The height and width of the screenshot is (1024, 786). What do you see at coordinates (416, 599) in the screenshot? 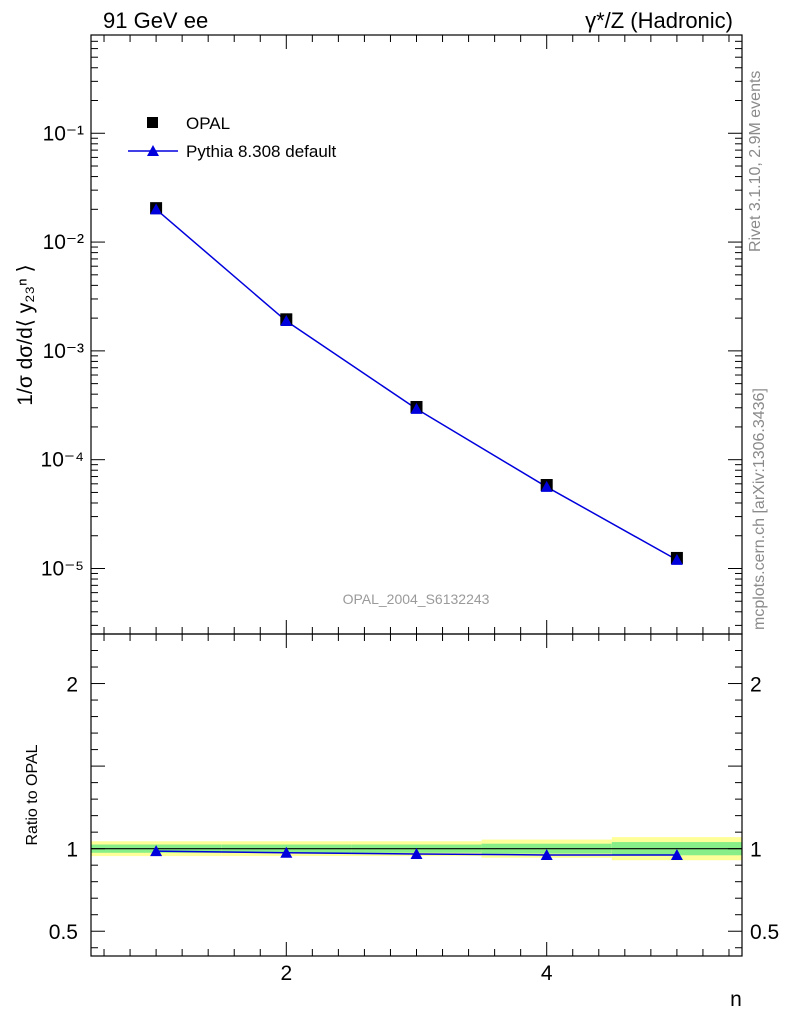
I see `analysis-watermark: OPAL_2004_S6132243` at bounding box center [416, 599].